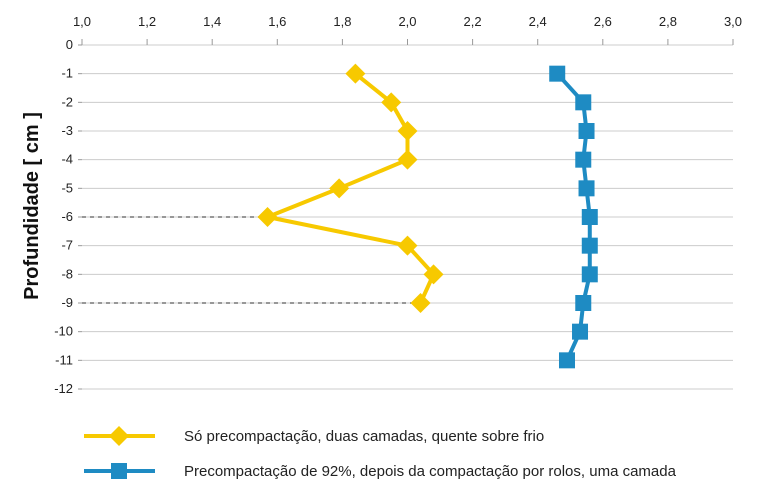  I want to click on x-tick-label: 1,6, so click(277, 21).